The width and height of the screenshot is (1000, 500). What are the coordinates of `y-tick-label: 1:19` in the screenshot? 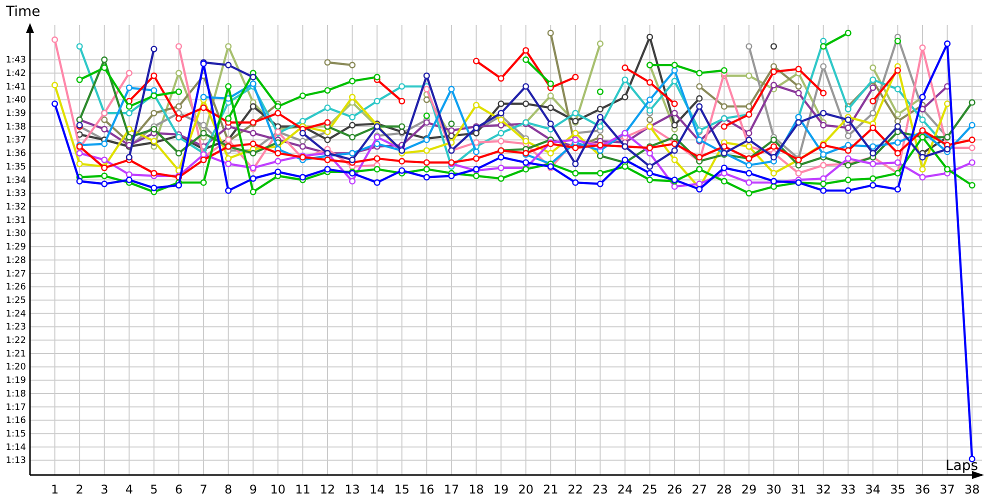 It's located at (16, 381).